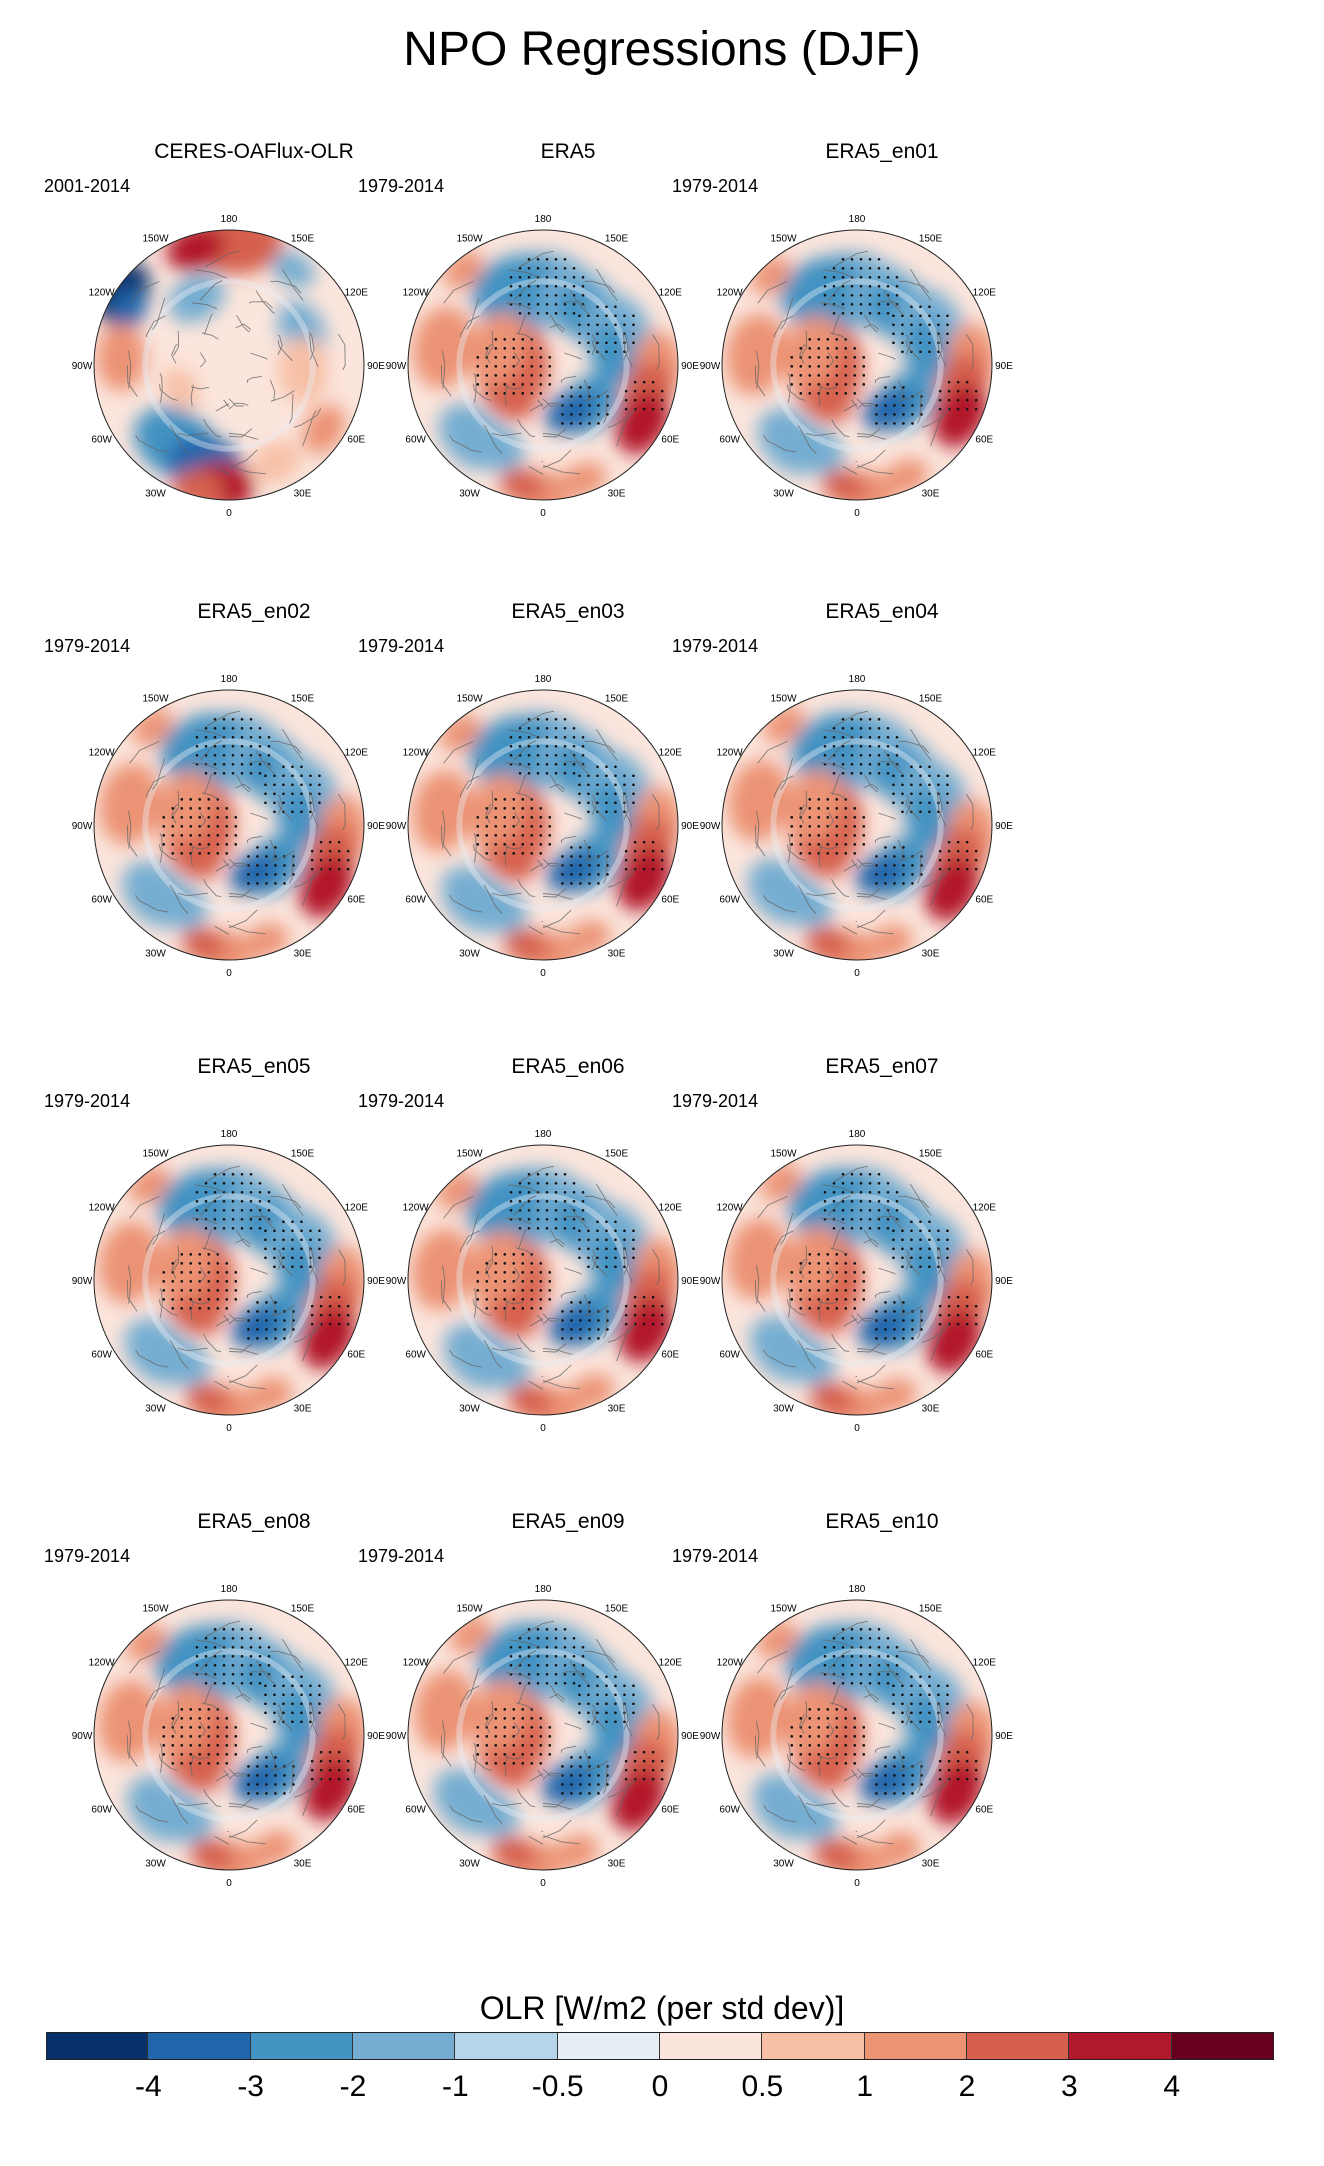  I want to click on panel-title: ERA5_en10, so click(882, 1521).